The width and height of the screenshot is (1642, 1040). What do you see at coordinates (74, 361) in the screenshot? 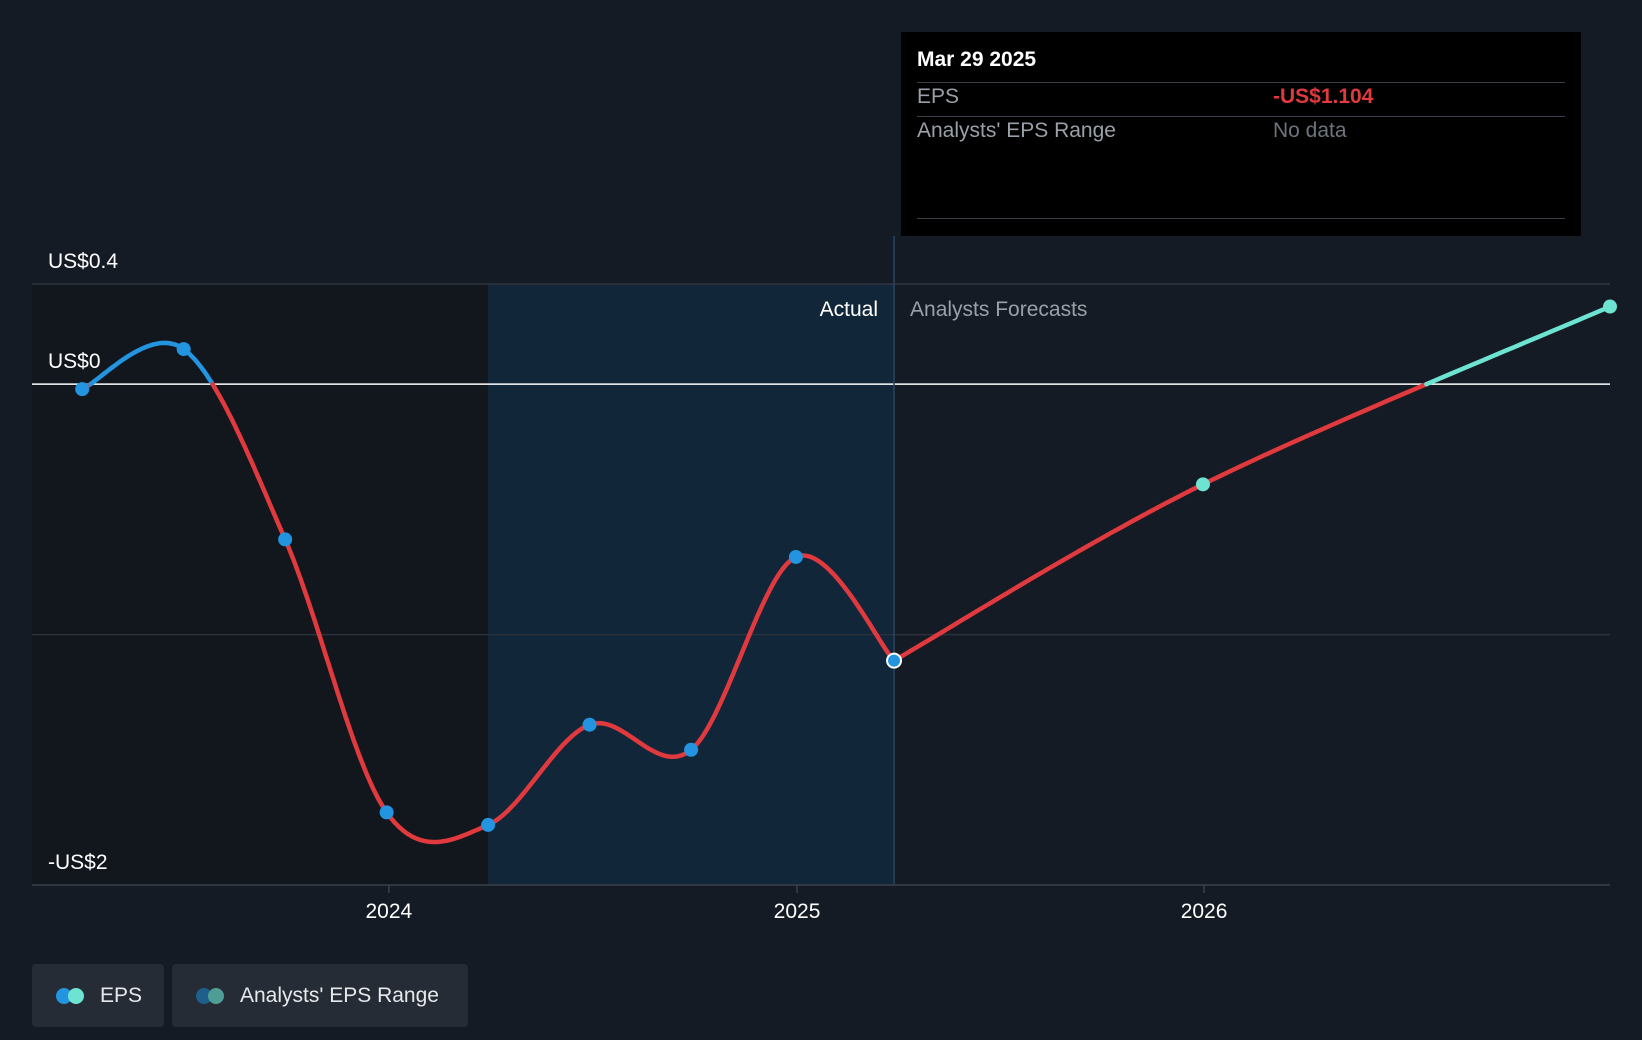
I see `y-tick-label: US$0` at bounding box center [74, 361].